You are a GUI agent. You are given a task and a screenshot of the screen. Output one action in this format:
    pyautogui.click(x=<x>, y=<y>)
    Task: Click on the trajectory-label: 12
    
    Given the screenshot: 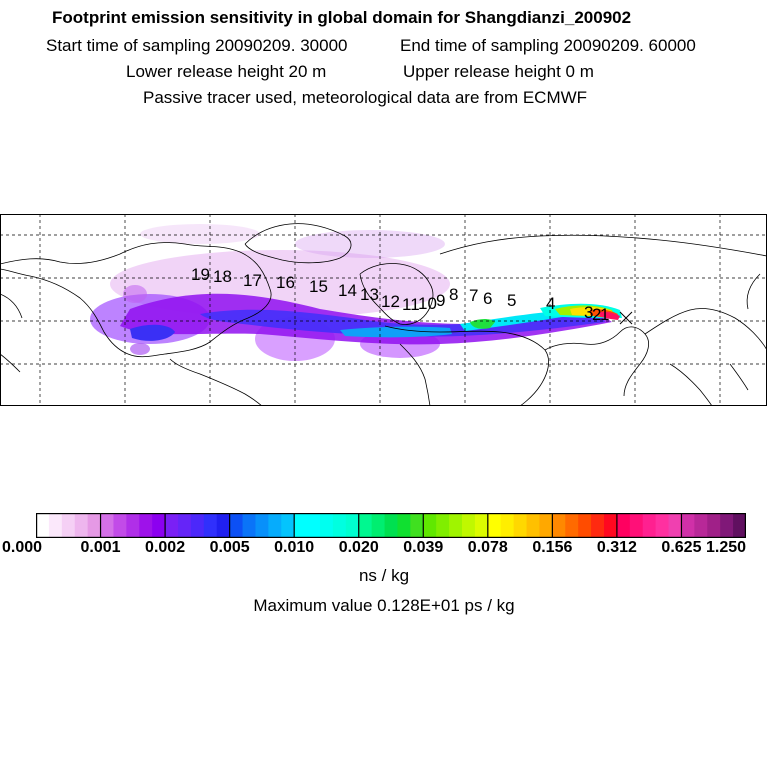 What is the action you would take?
    pyautogui.click(x=390, y=301)
    